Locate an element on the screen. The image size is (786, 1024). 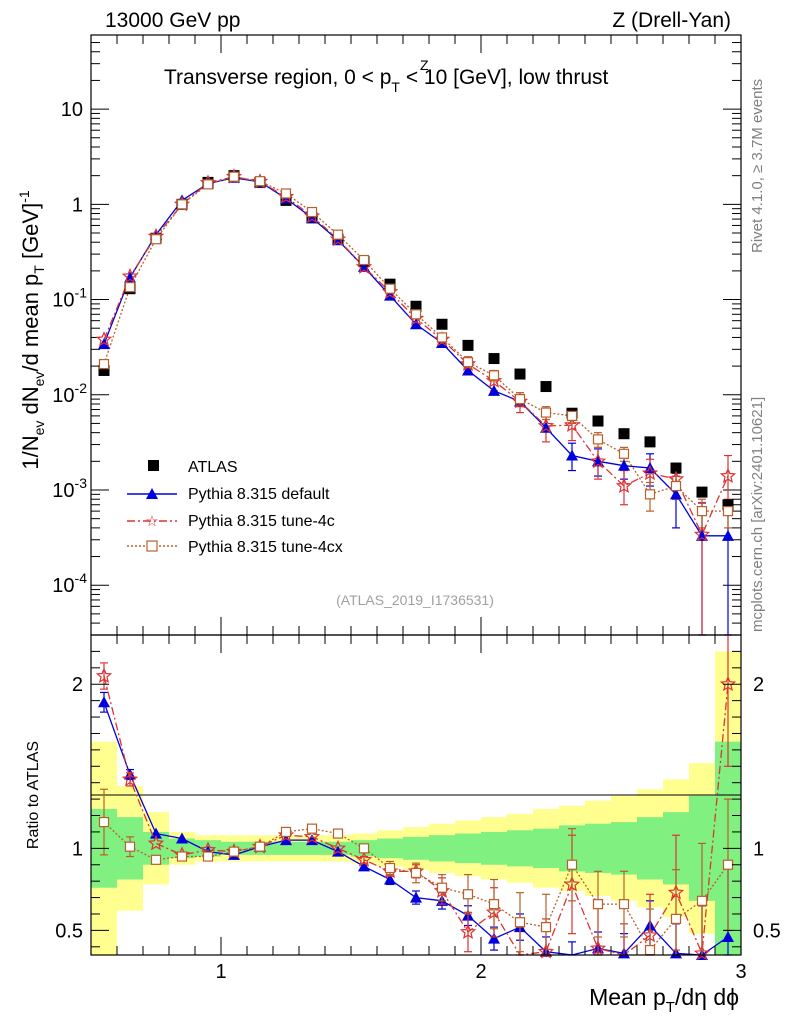
main-ylabel: 1/Nev dNev/d mean pT [GeV]-1 is located at coordinates (31, 330).